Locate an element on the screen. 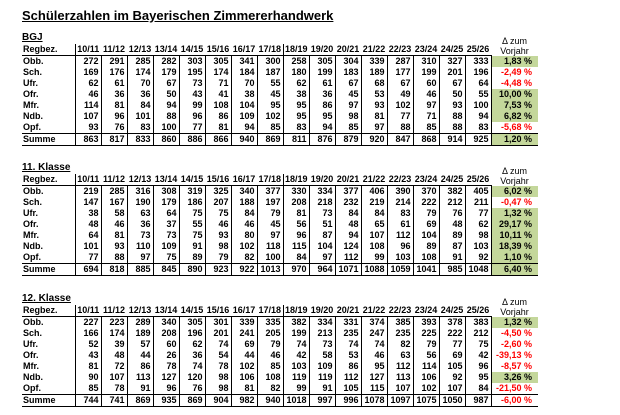  value-cell: 51 is located at coordinates (322, 224).